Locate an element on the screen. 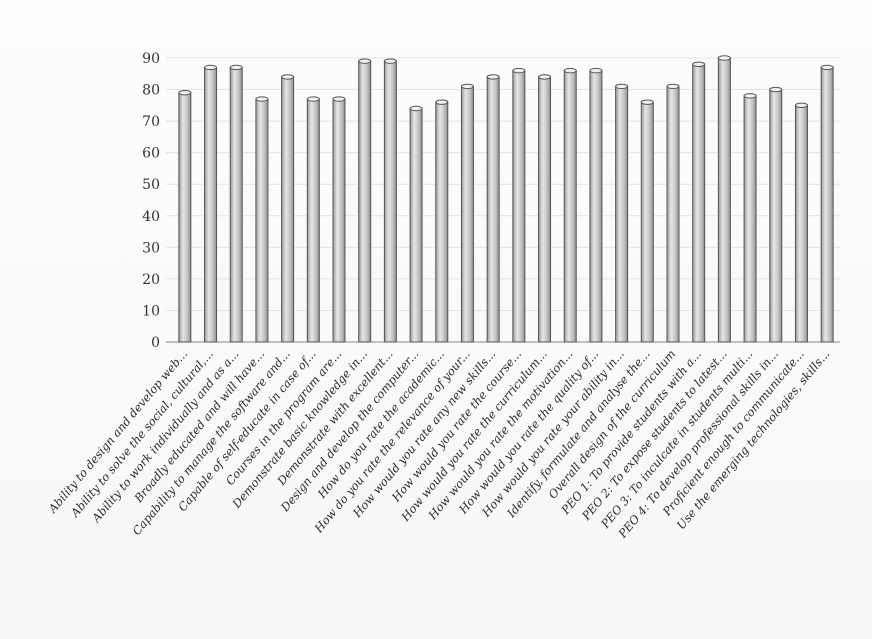 This screenshot has height=639, width=872. y-tick-label: 90 is located at coordinates (151, 59).